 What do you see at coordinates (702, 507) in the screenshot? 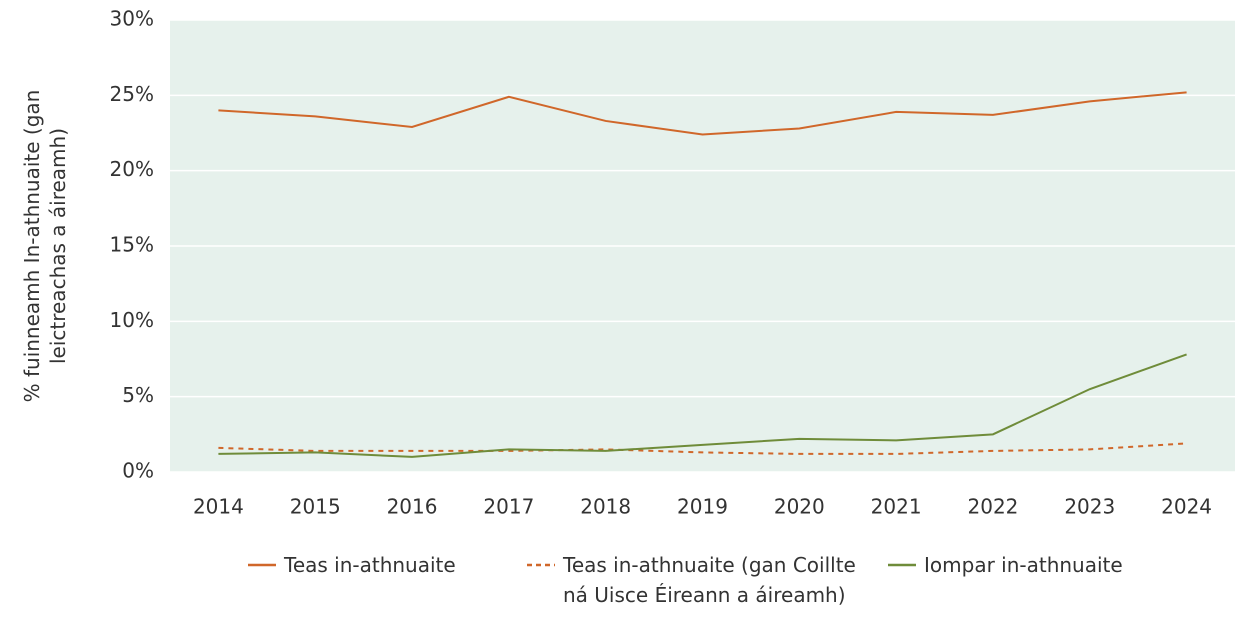
I see `x-tick-label: 2019` at bounding box center [702, 507].